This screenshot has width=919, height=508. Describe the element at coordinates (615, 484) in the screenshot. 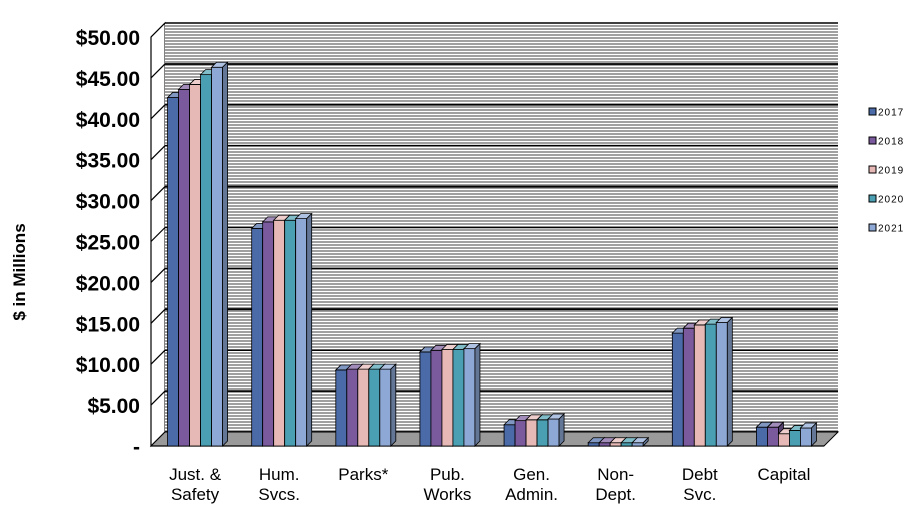

I see `x-tick-label: Non-Dept.` at that location.